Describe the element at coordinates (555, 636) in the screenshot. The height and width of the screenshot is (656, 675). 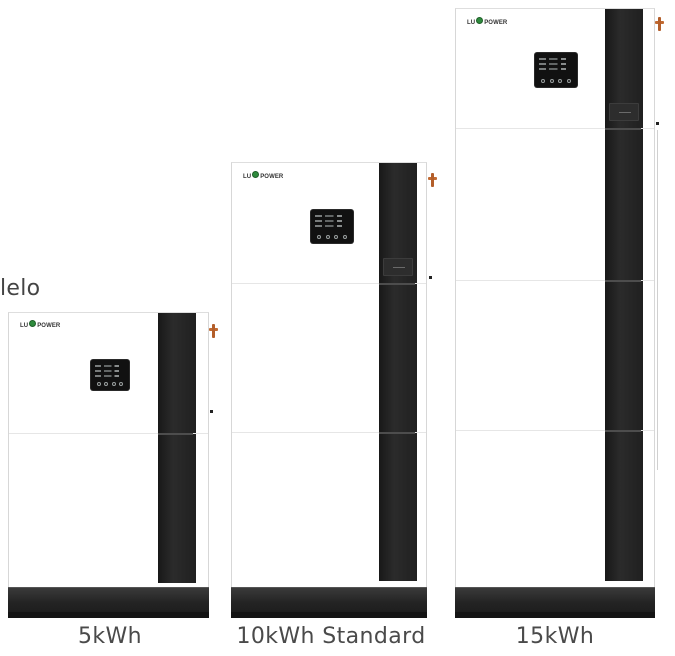
I see `caption-15kwh: 15kWh` at that location.